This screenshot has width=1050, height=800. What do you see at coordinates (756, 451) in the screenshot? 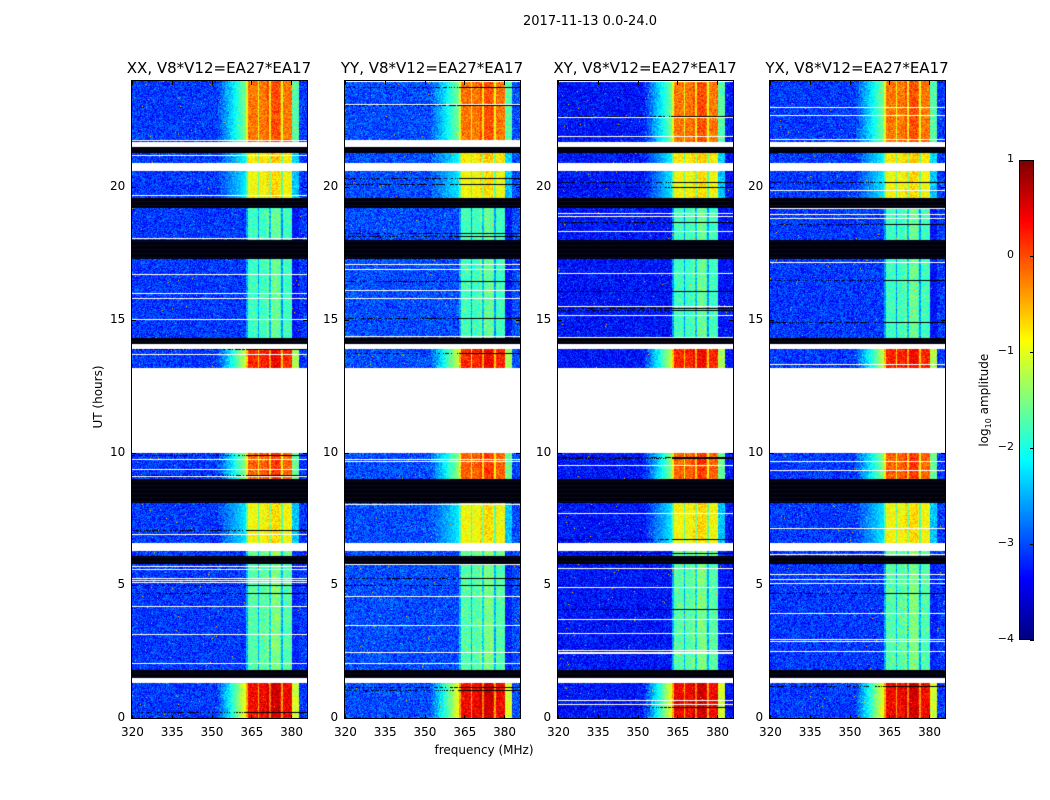
I see `y-tick-label: 10` at bounding box center [756, 451].